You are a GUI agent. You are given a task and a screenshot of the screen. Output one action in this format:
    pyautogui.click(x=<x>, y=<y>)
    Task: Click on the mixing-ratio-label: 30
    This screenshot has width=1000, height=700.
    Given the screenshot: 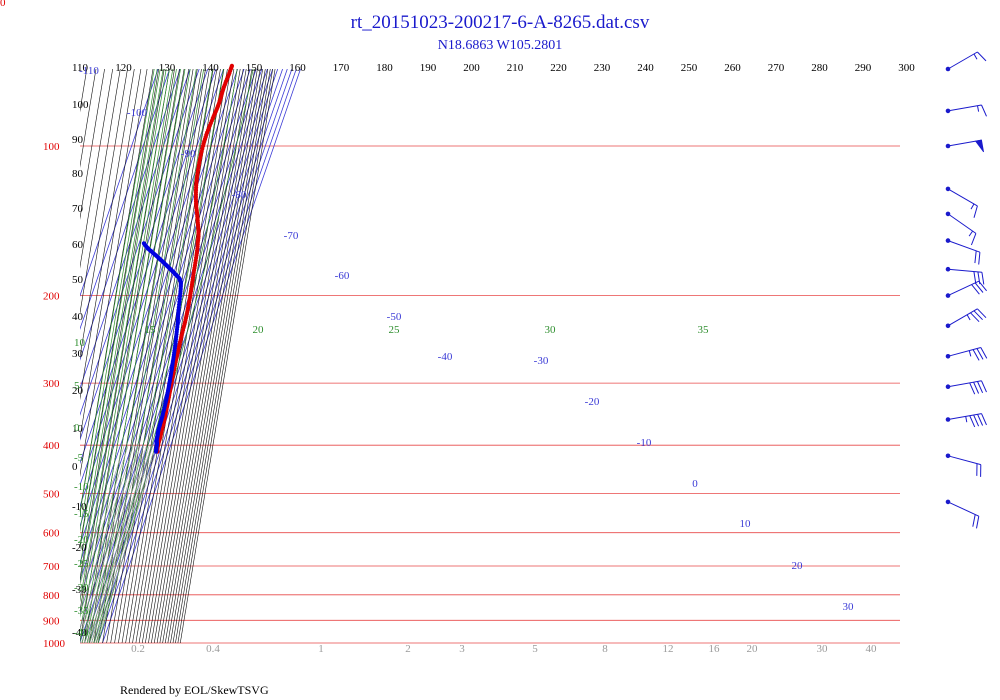 What is the action you would take?
    pyautogui.click(x=823, y=649)
    